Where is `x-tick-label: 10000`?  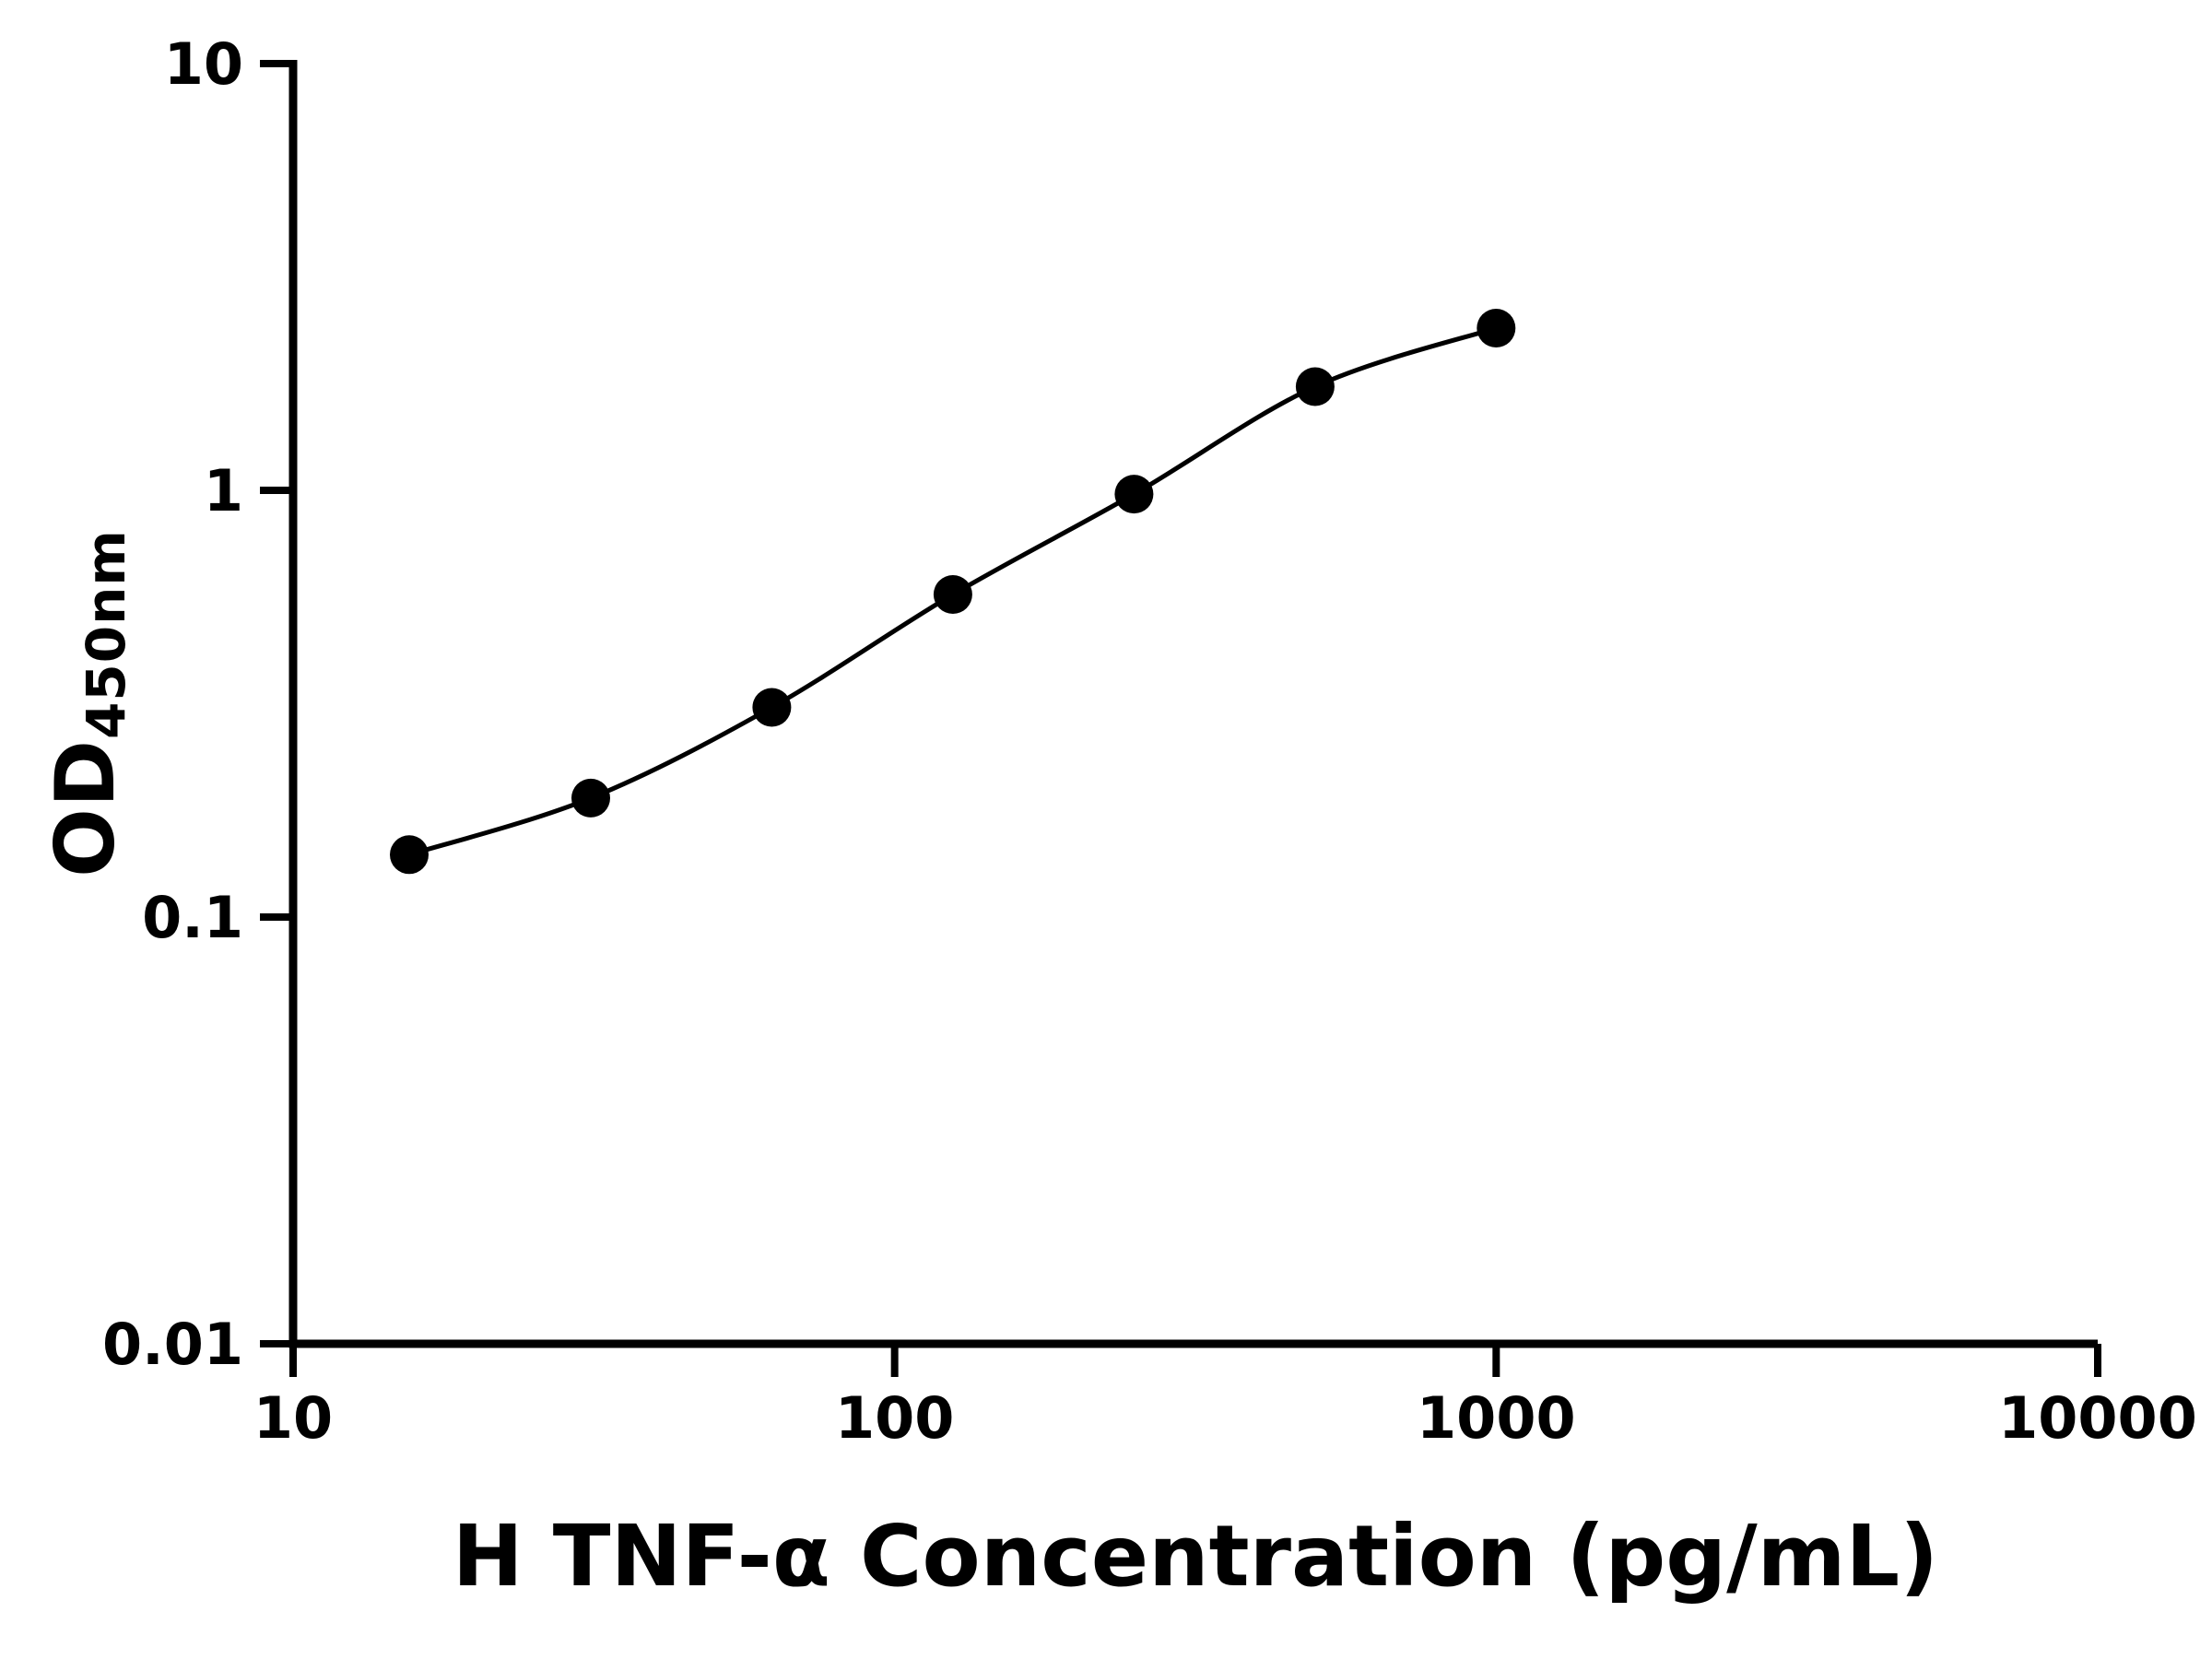
x-tick-label: 10000 is located at coordinates (2097, 1418).